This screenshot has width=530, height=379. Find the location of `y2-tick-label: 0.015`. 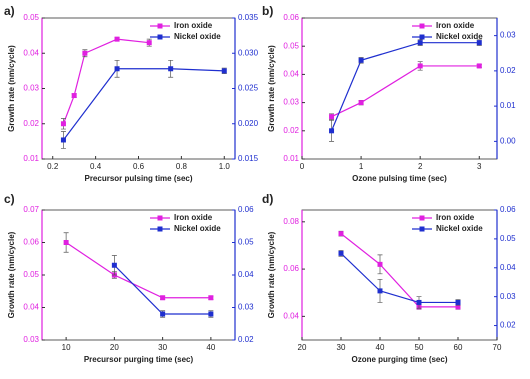

y2-tick-label: 0.015 is located at coordinates (248, 158).